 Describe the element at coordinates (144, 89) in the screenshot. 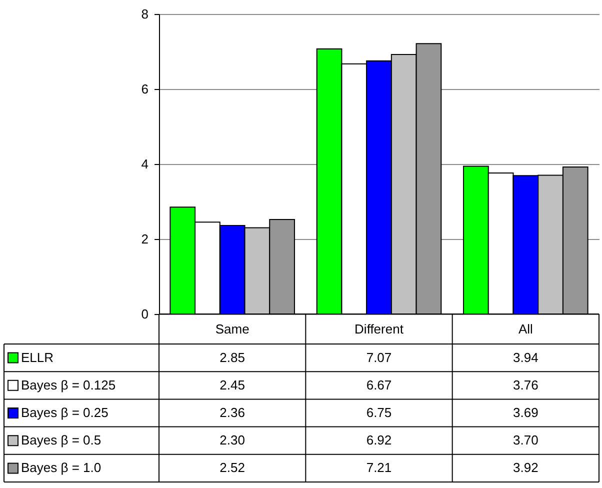

I see `y-tick-label: 6` at that location.